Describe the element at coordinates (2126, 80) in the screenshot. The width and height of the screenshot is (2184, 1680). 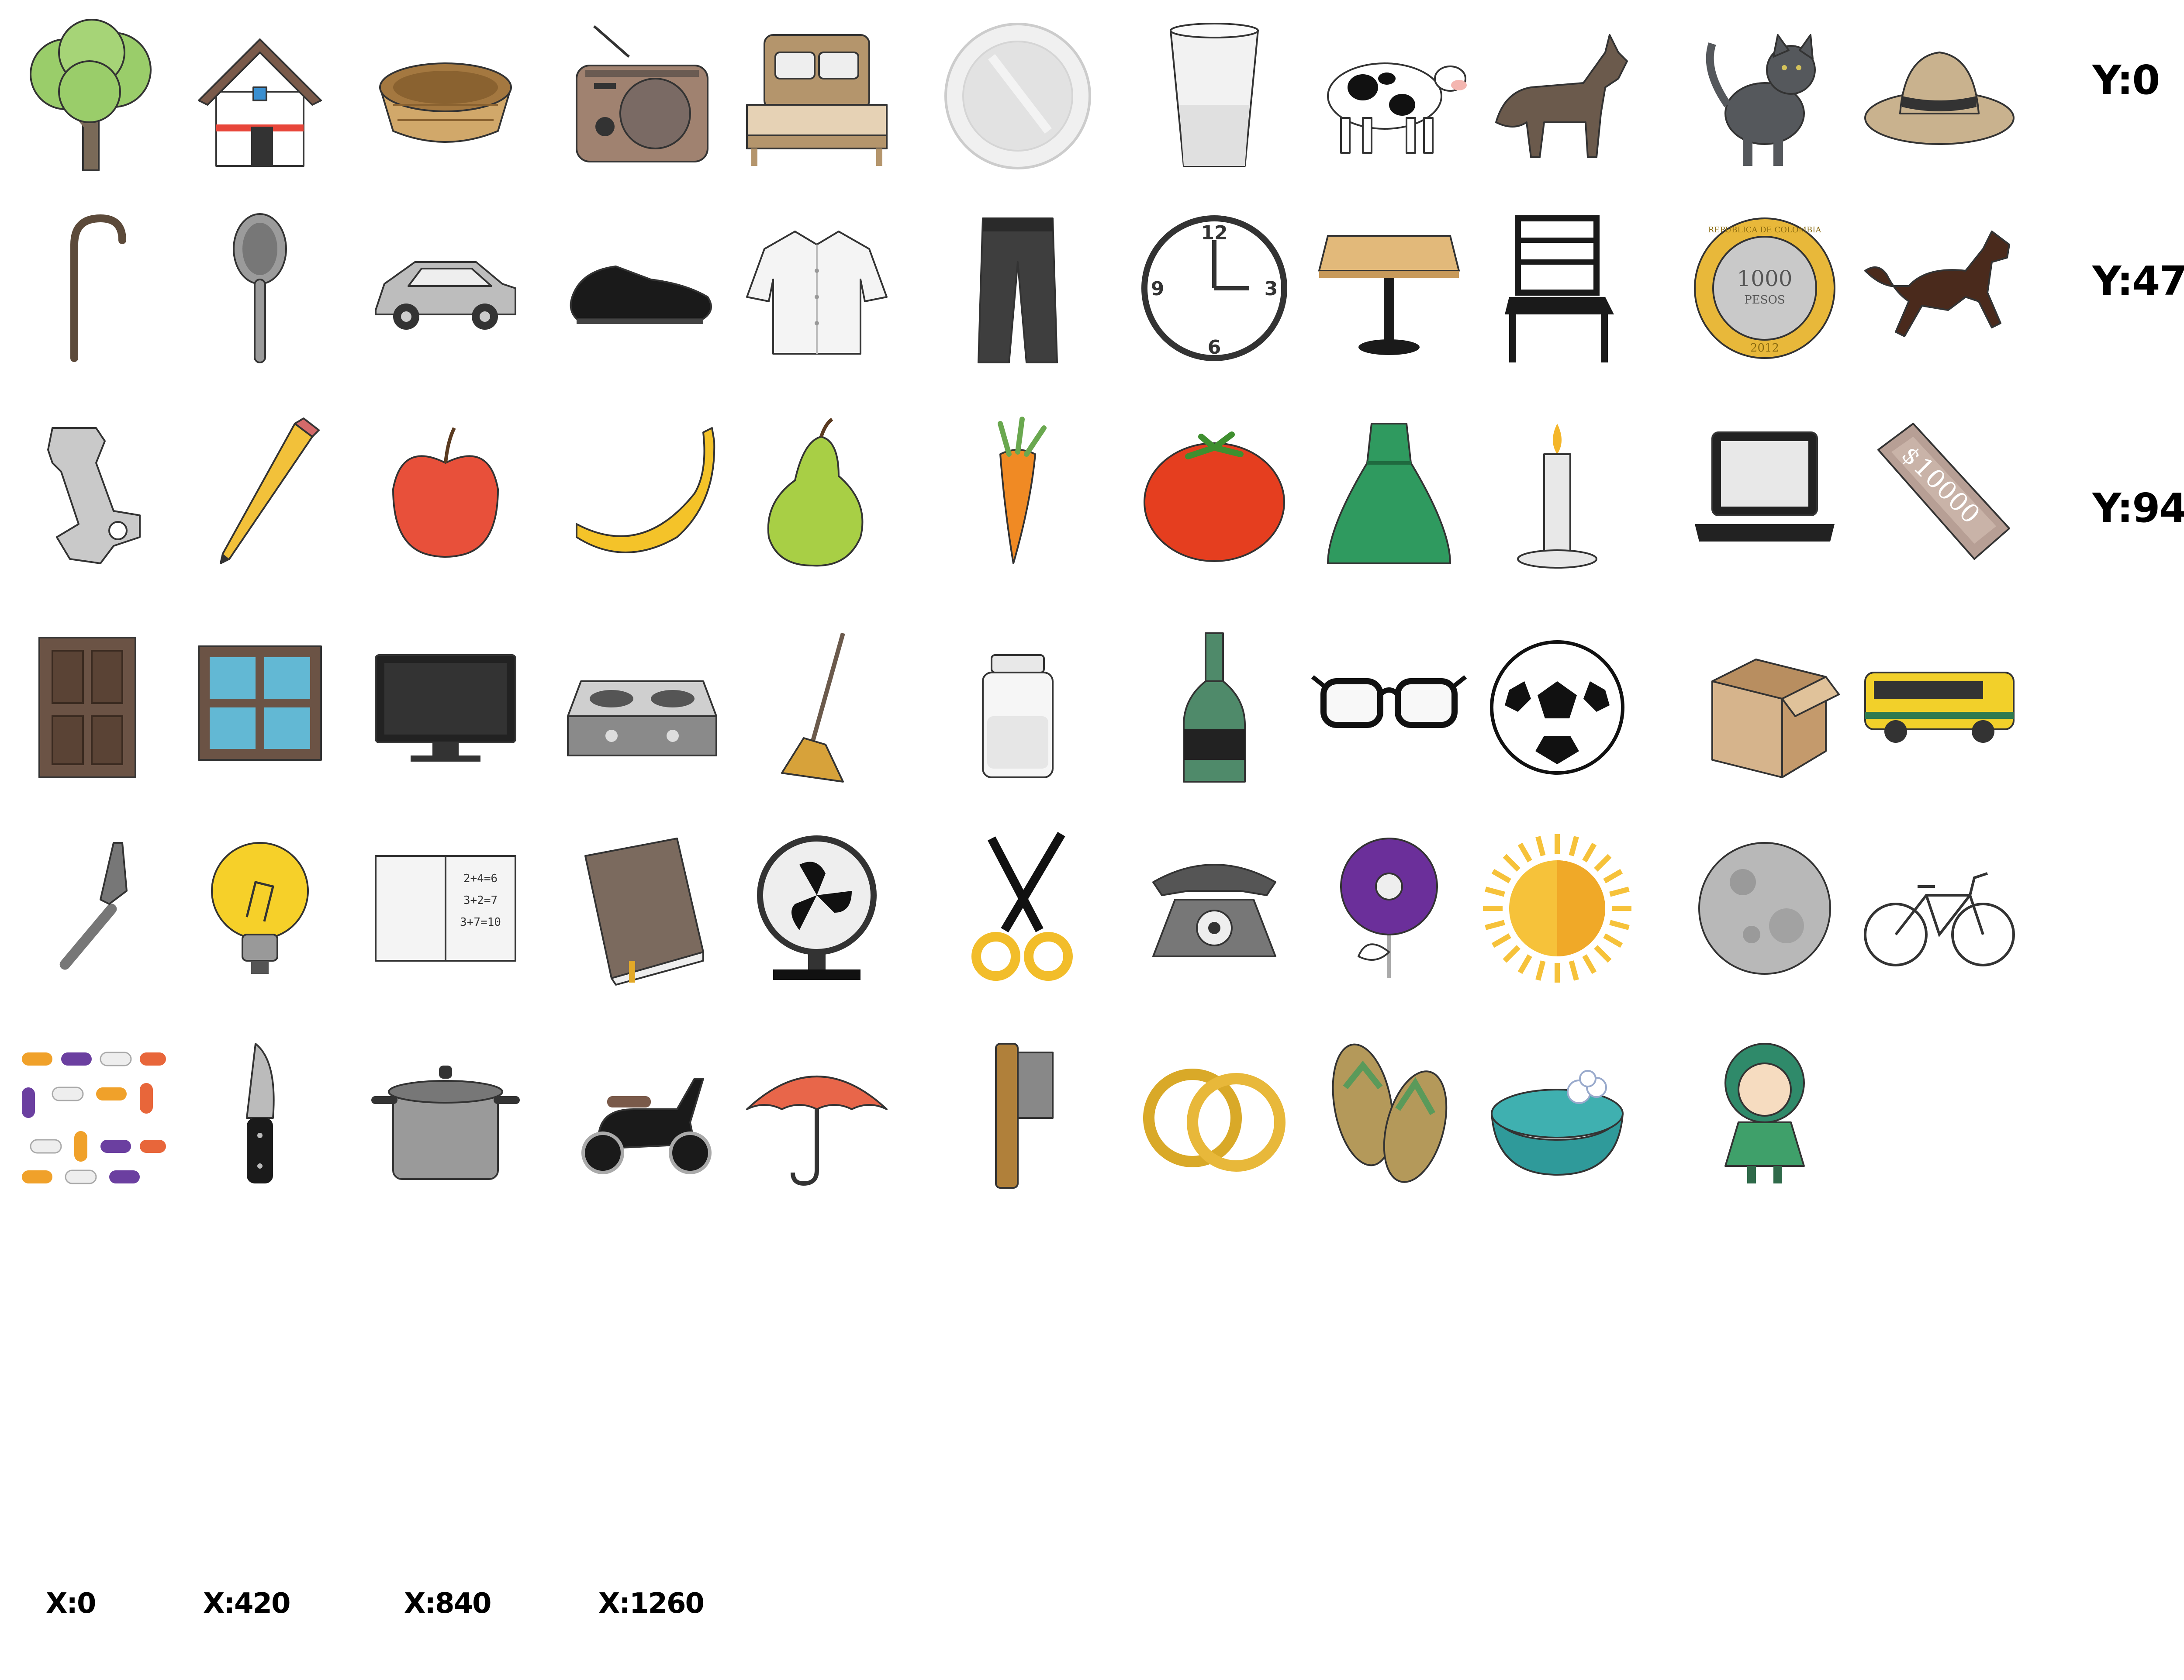
I see `y-label-0: Y:0` at that location.